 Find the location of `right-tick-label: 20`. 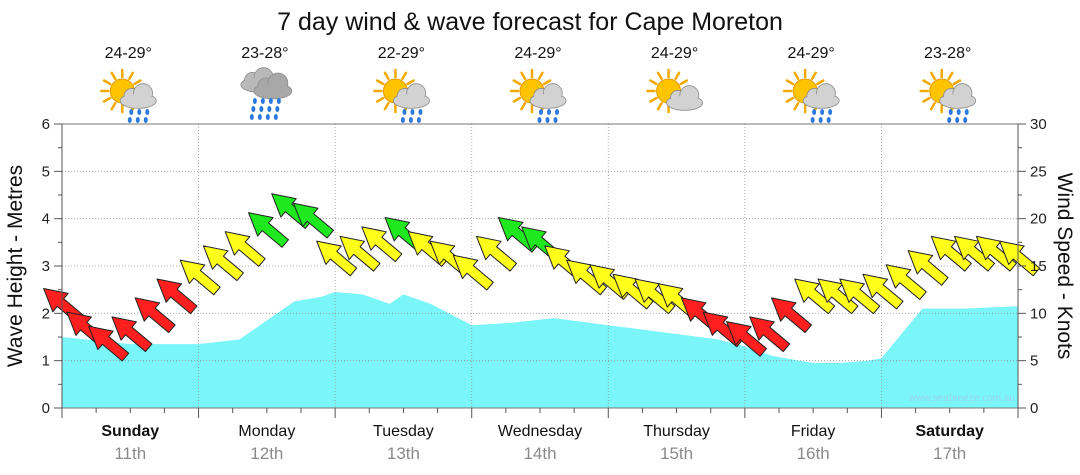

right-tick-label: 20 is located at coordinates (1038, 219).